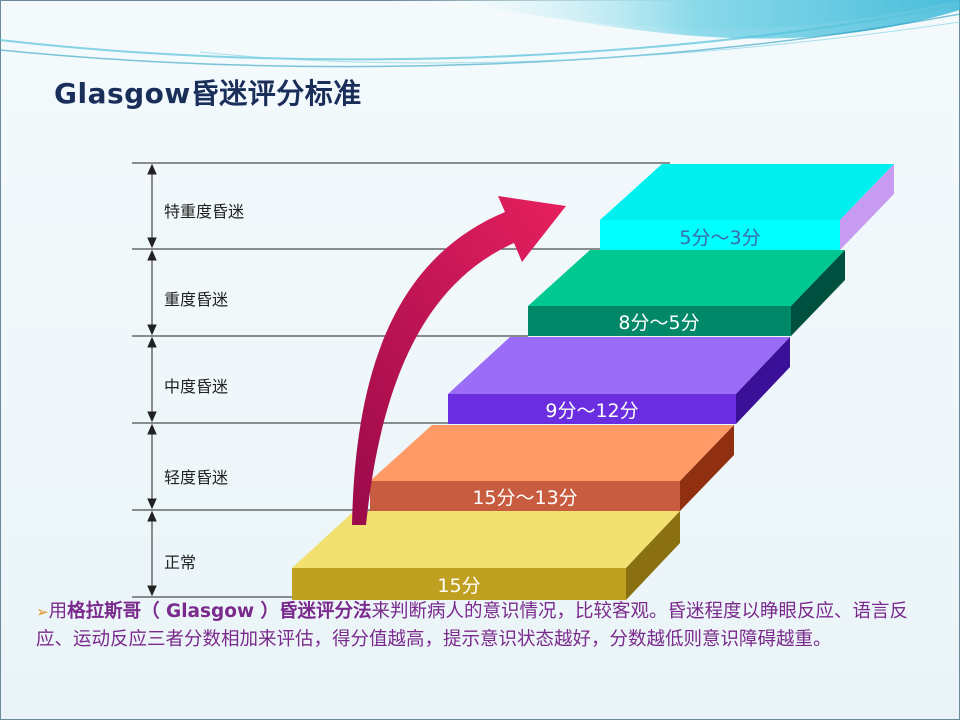 The height and width of the screenshot is (720, 960). I want to click on increasing-severity-arrow, so click(459, 360).